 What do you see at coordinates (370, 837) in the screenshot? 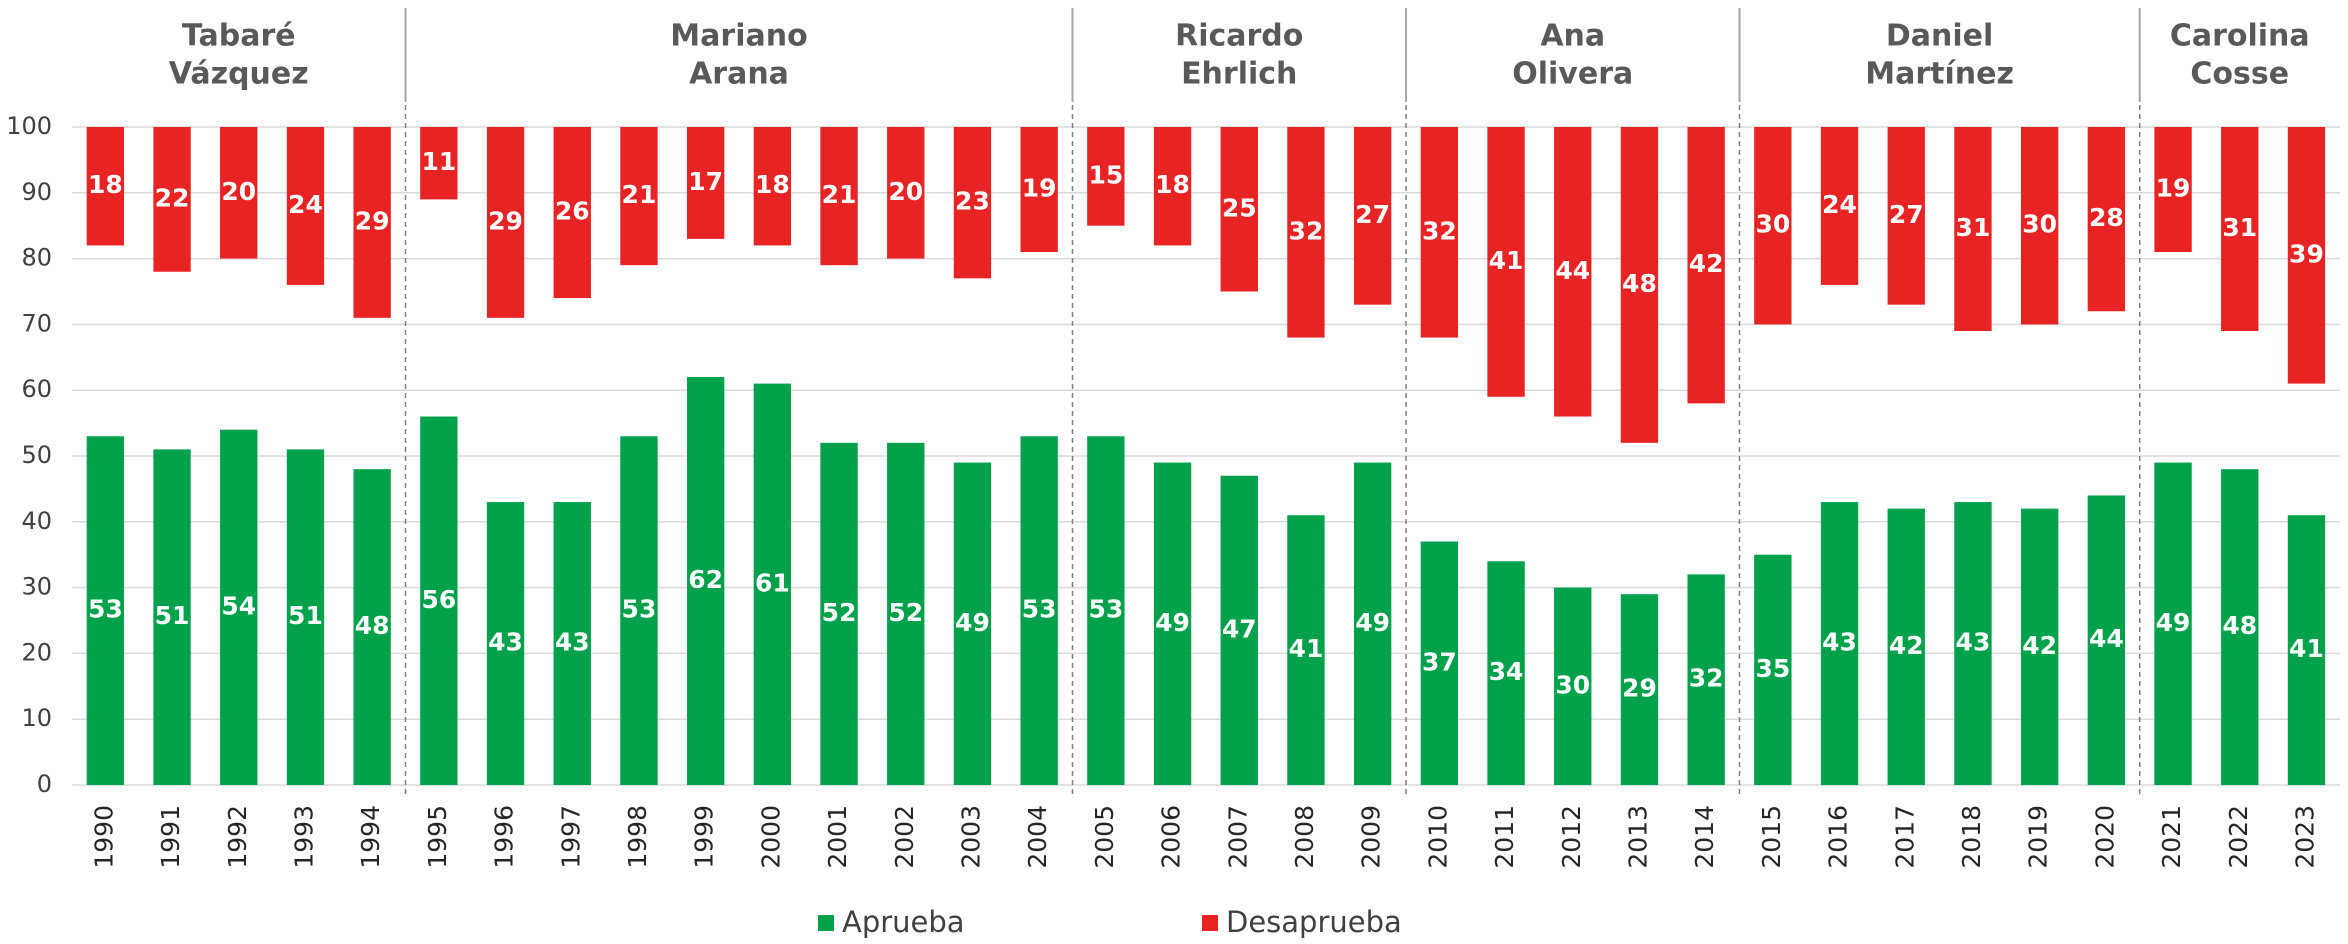
I see `x-tick-label: 1994` at bounding box center [370, 837].